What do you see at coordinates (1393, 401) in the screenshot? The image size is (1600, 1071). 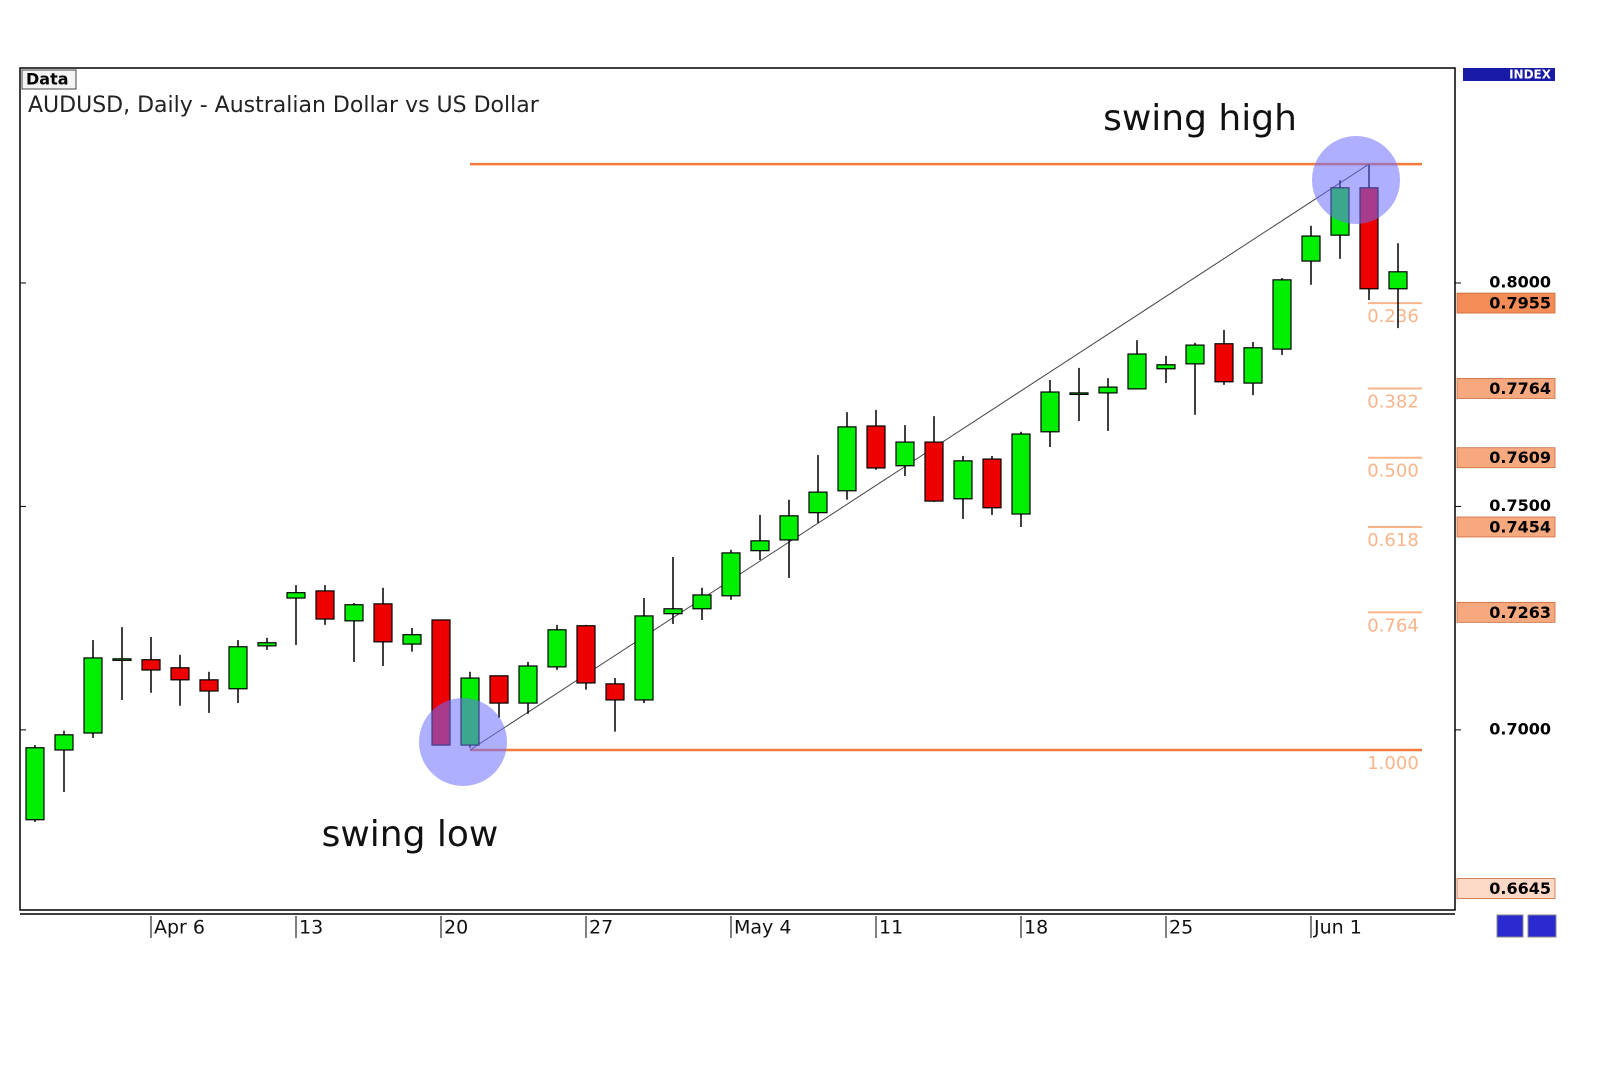 I see `fib-ratio-label: 0.382` at bounding box center [1393, 401].